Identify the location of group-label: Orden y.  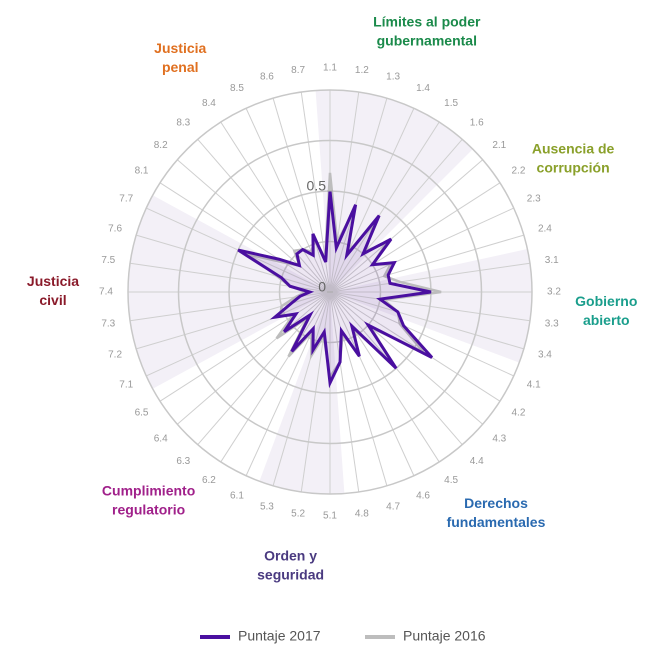
(290, 555).